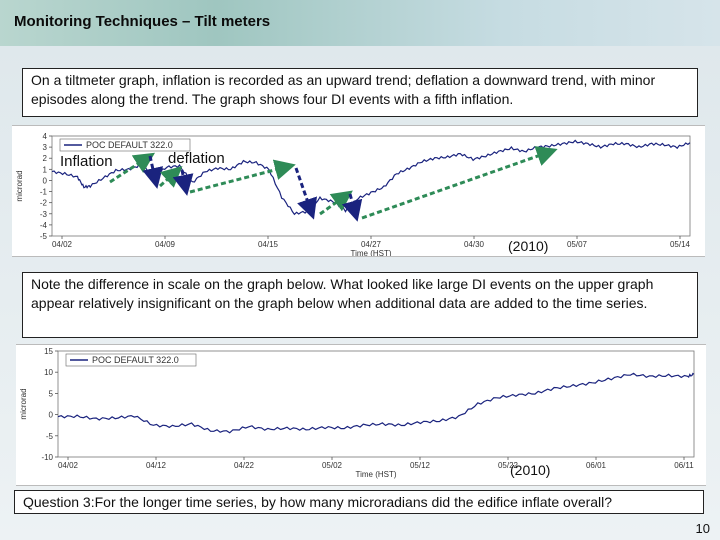  I want to click on y-tick-label: 10, so click(48, 372).